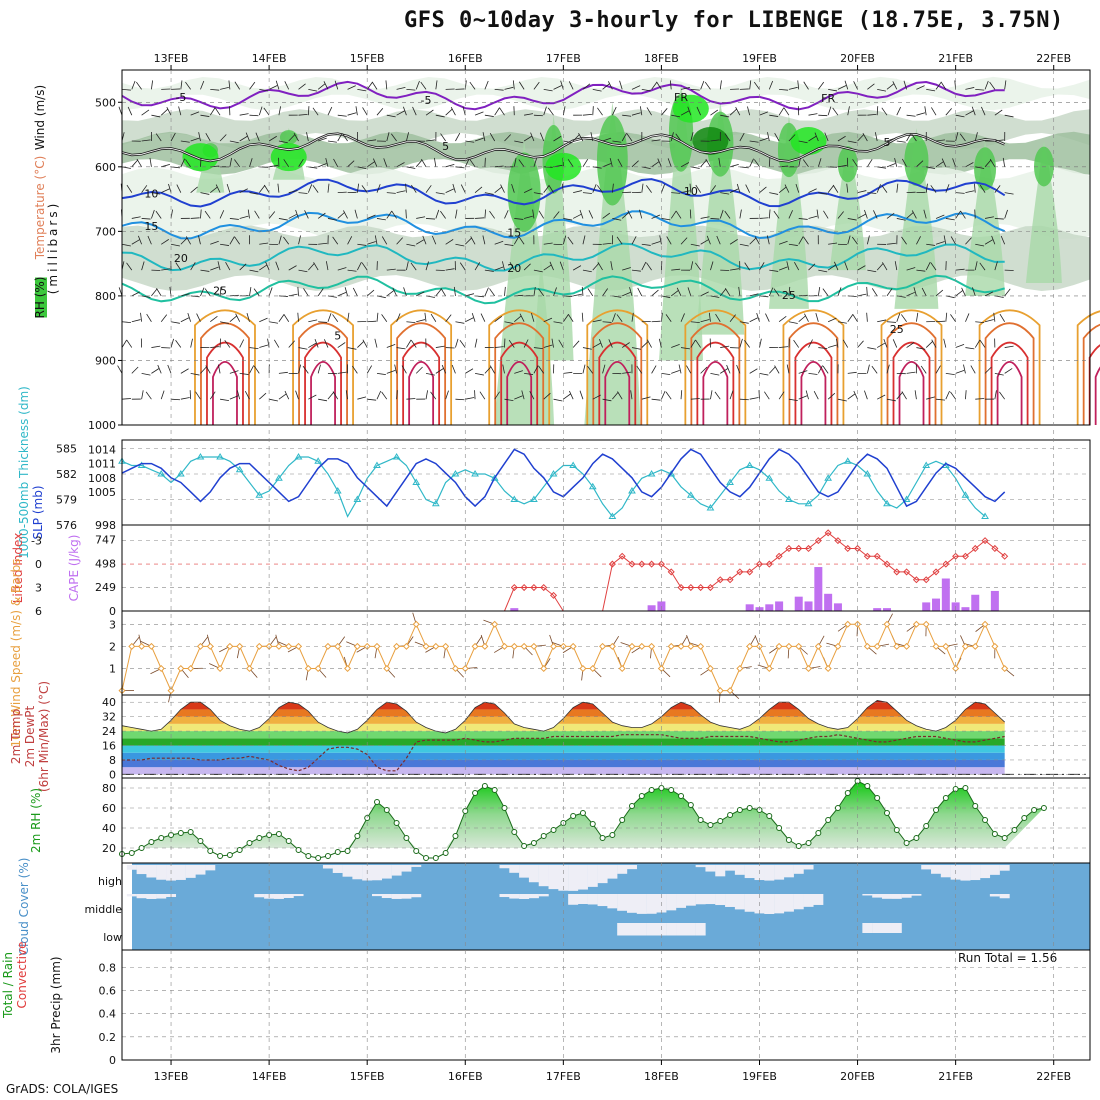  What do you see at coordinates (975, 602) in the screenshot?
I see `cape-bar` at bounding box center [975, 602].